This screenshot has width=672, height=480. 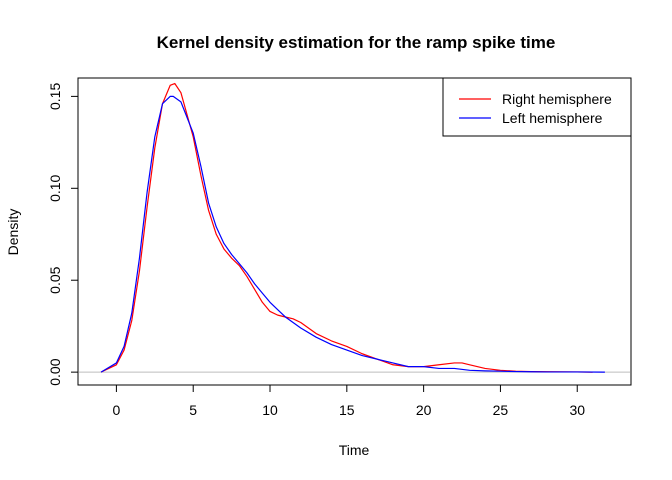 I want to click on x-tick-label: 15, so click(x=347, y=410).